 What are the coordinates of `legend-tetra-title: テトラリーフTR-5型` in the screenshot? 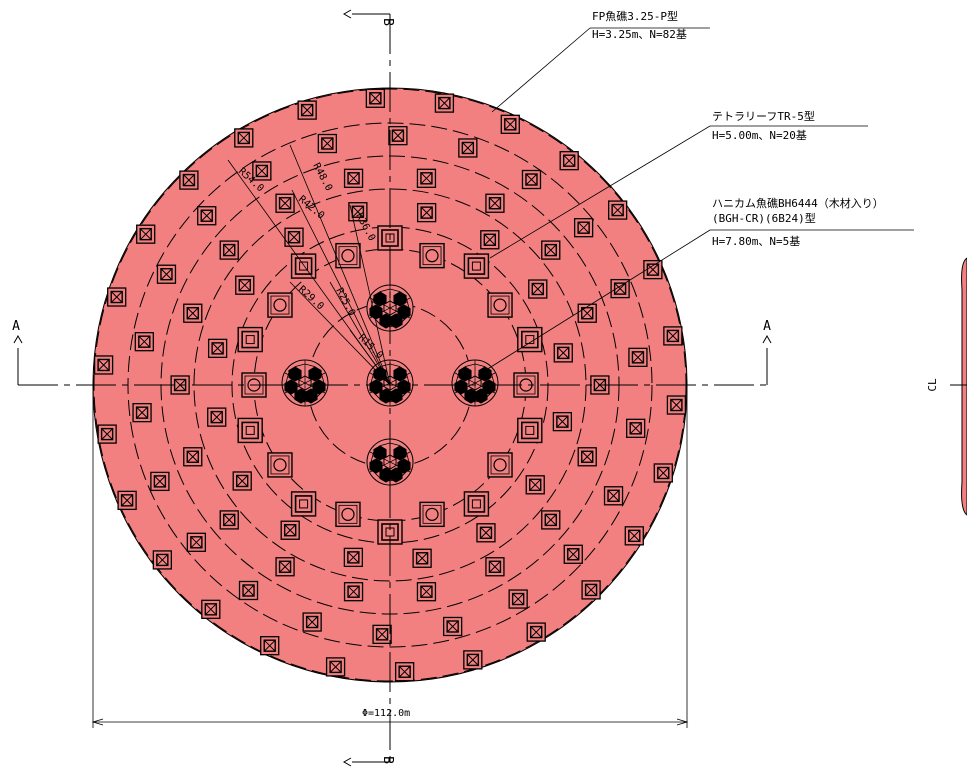 It's located at (763, 116).